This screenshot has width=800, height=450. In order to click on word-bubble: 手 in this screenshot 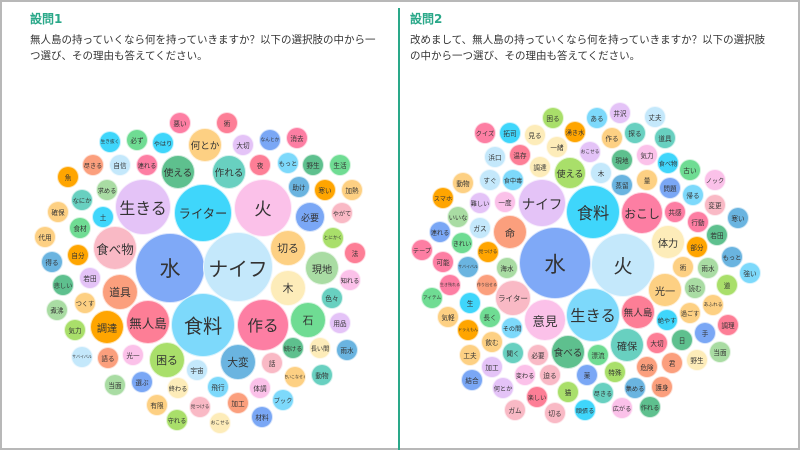, I will do `click(705, 333)`.